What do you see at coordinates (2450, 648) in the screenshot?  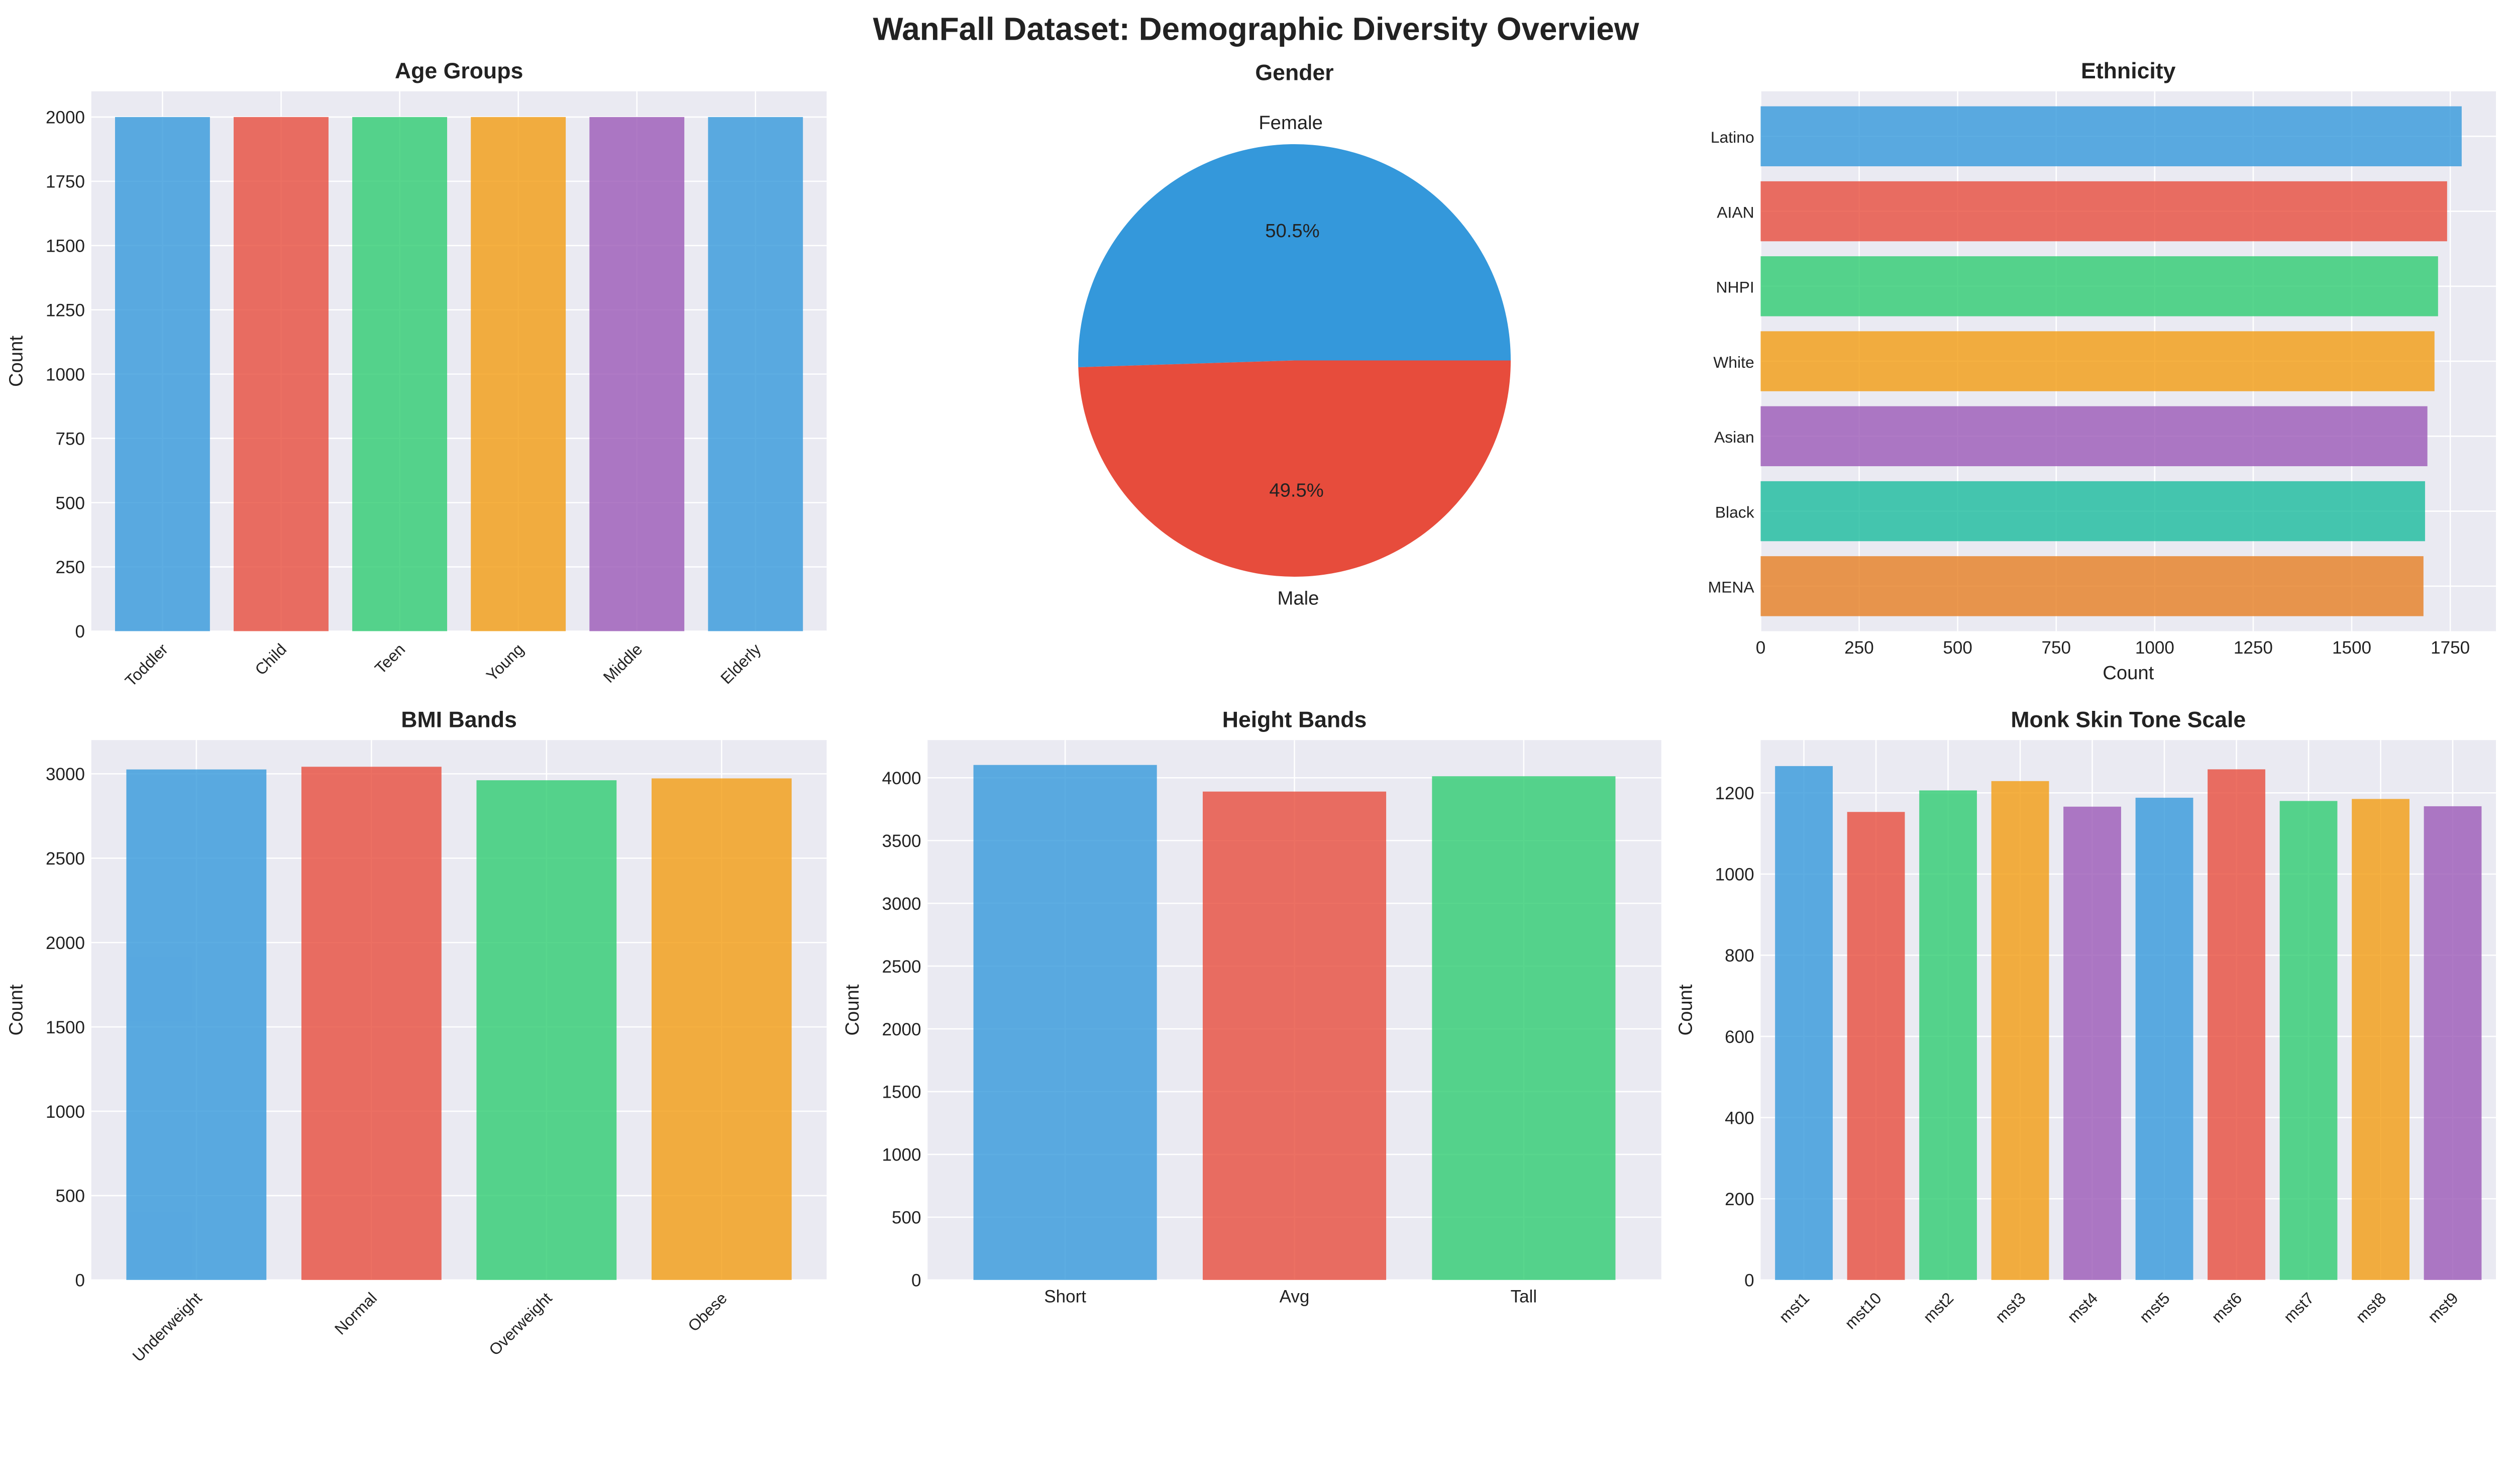 I see `x-tick-label: 1750` at bounding box center [2450, 648].